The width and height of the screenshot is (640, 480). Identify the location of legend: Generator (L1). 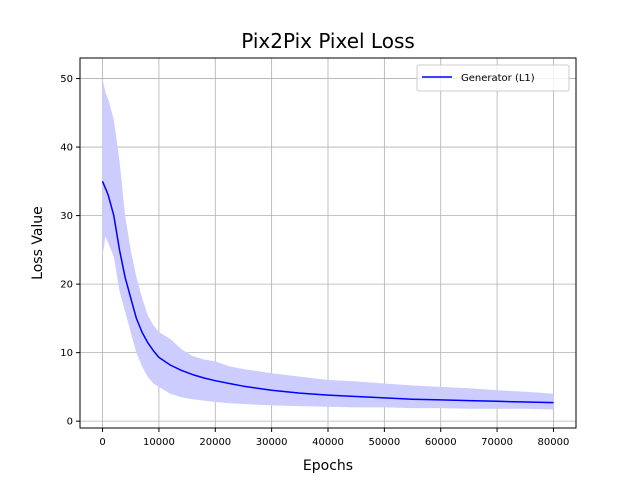
(493, 78).